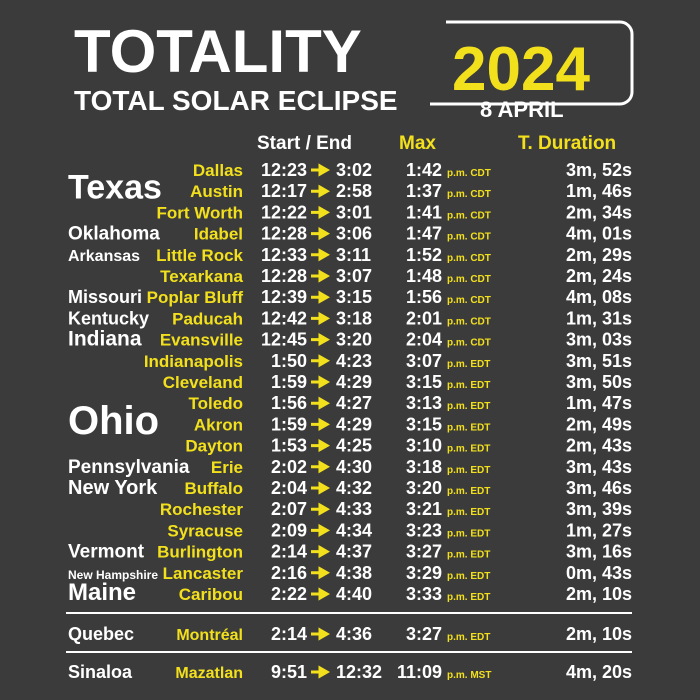 The width and height of the screenshot is (700, 700). What do you see at coordinates (354, 276) in the screenshot?
I see `end-time: 3:07` at bounding box center [354, 276].